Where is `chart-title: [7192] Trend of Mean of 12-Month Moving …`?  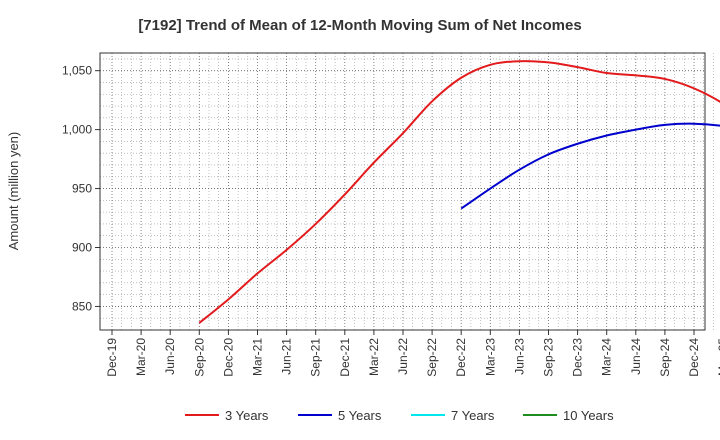
chart-title: [7192] Trend of Mean of 12-Month Moving … is located at coordinates (359, 25).